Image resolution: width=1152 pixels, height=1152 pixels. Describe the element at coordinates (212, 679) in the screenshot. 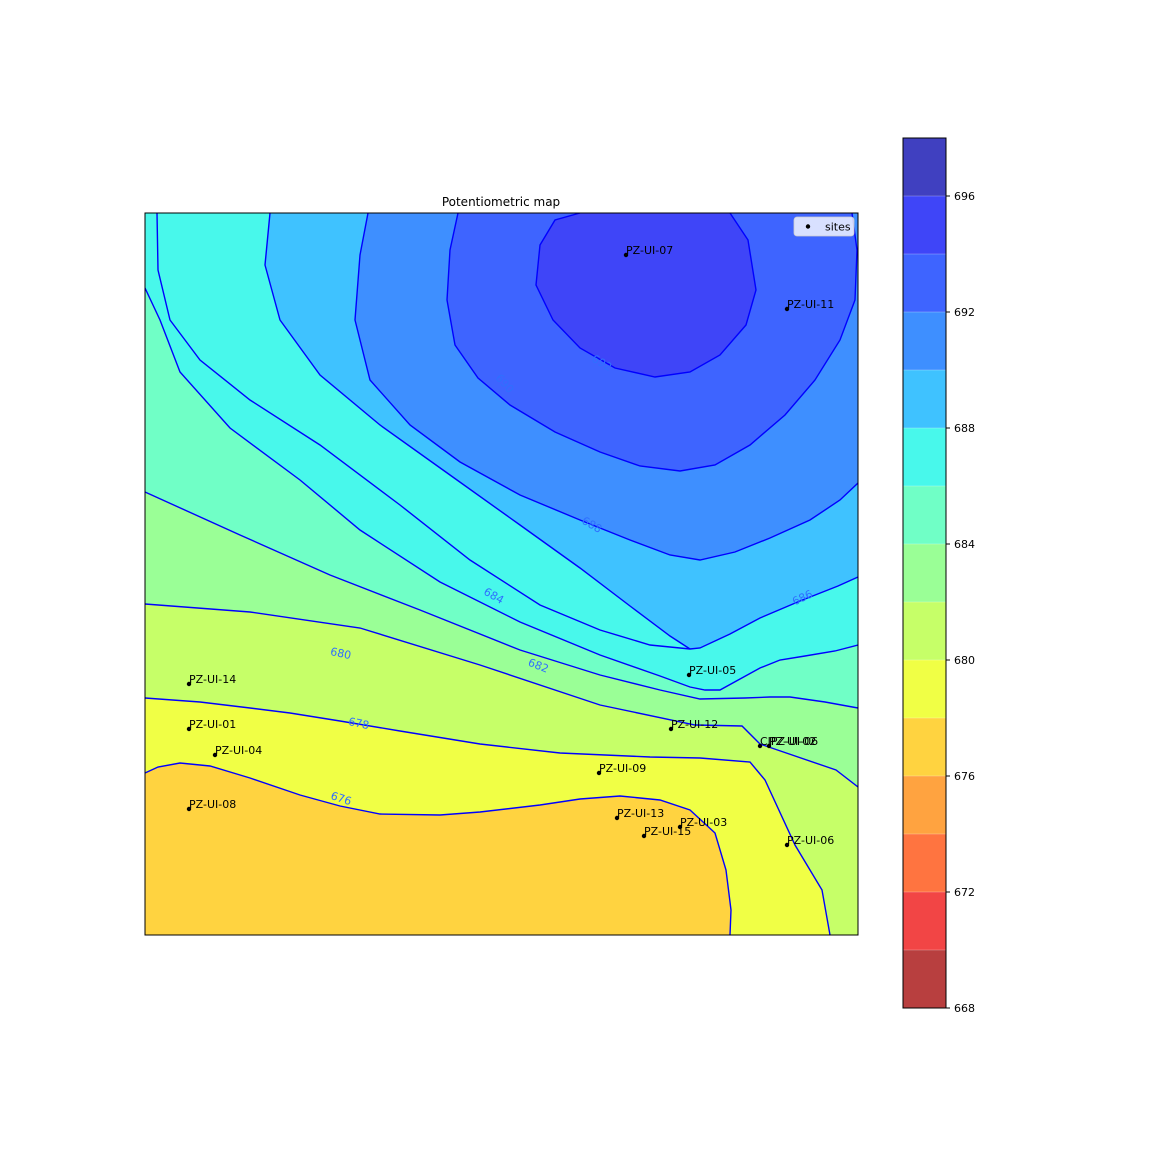

I see `site-label: PZ-UI-14` at that location.